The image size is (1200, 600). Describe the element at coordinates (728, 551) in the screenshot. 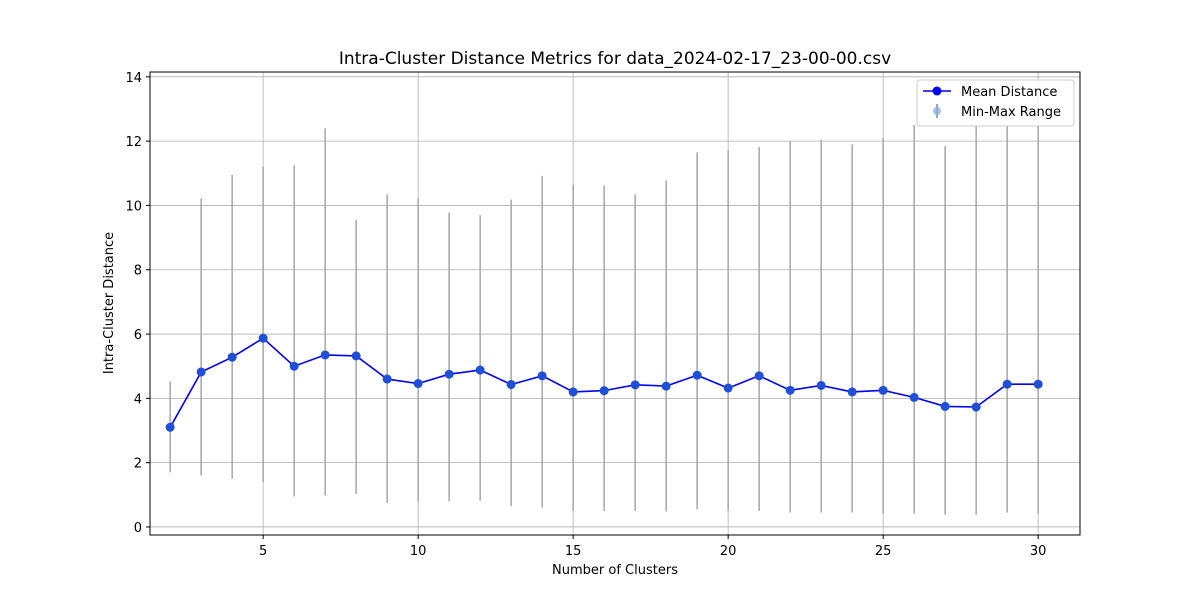

I see `x-tick-label: 20` at that location.